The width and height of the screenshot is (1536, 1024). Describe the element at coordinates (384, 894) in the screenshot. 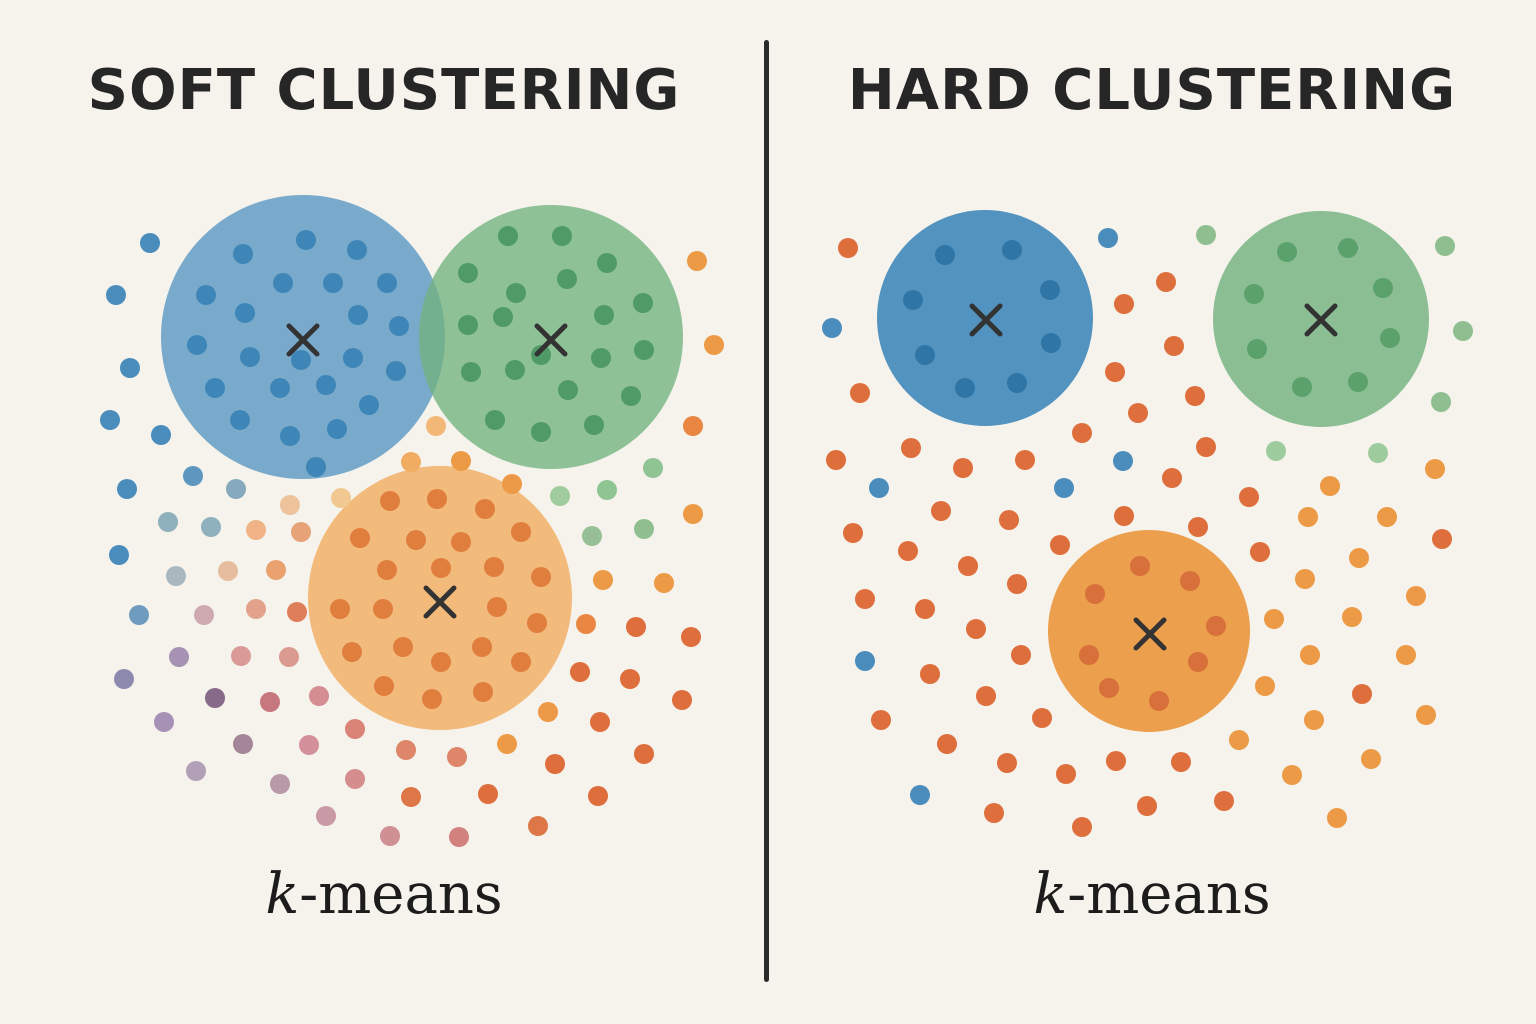

I see `soft-clustering-caption: k-means` at that location.